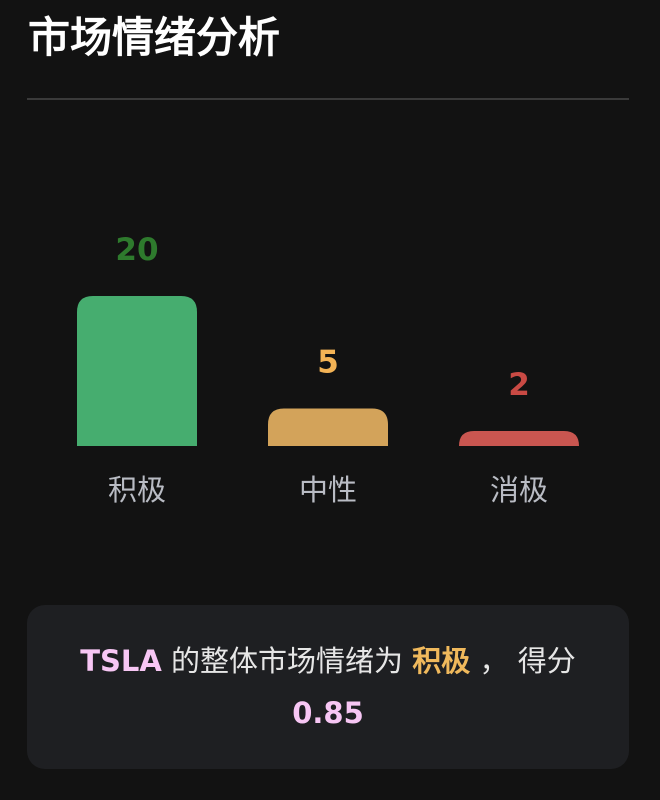 The image size is (660, 800). I want to click on ticker-symbol: TSLA, so click(121, 661).